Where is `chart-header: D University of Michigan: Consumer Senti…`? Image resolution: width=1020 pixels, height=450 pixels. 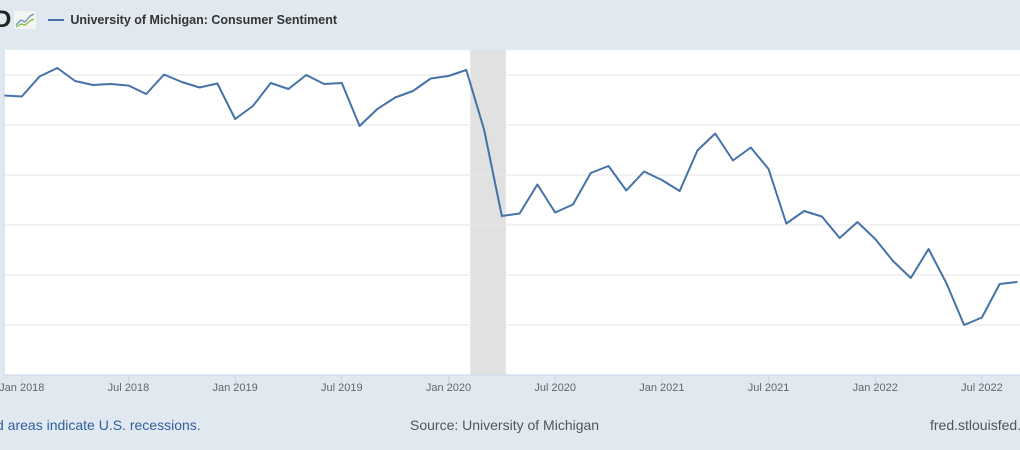
chart-header: D University of Michigan: Consumer Senti… is located at coordinates (168, 20).